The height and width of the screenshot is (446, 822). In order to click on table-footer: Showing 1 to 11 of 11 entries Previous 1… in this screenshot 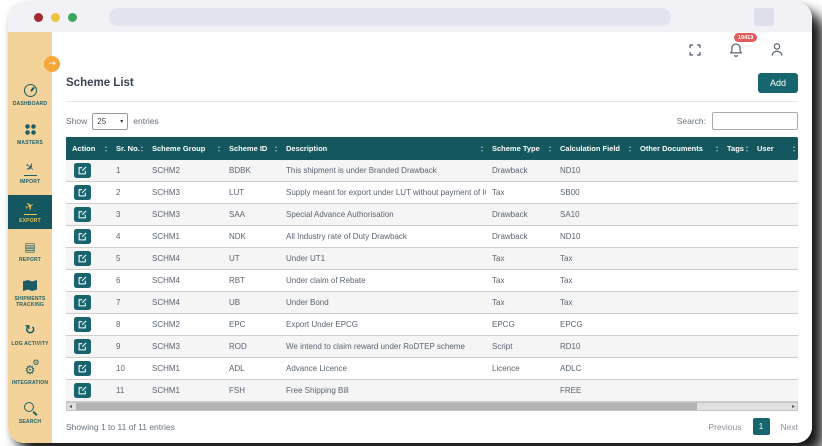, I will do `click(432, 430)`.